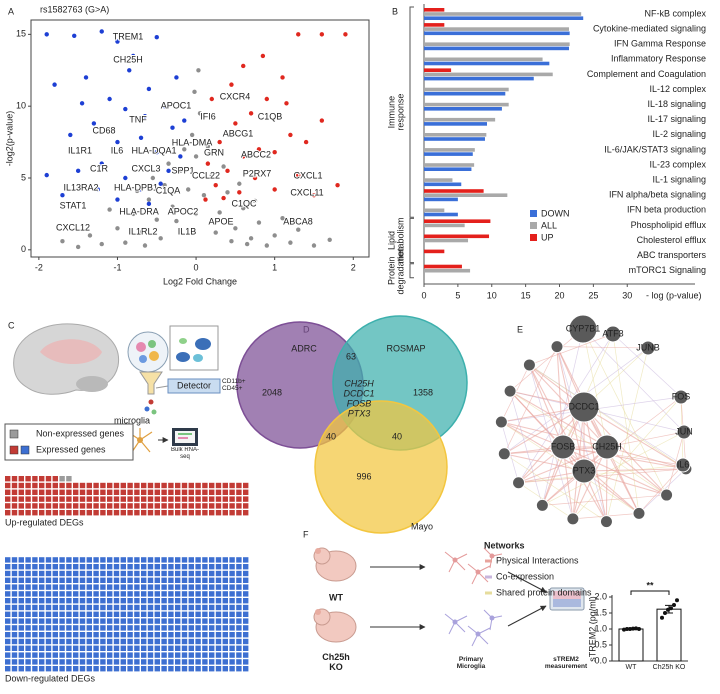 The image size is (720, 694). What do you see at coordinates (504, 454) in the screenshot?
I see `network-node` at bounding box center [504, 454].